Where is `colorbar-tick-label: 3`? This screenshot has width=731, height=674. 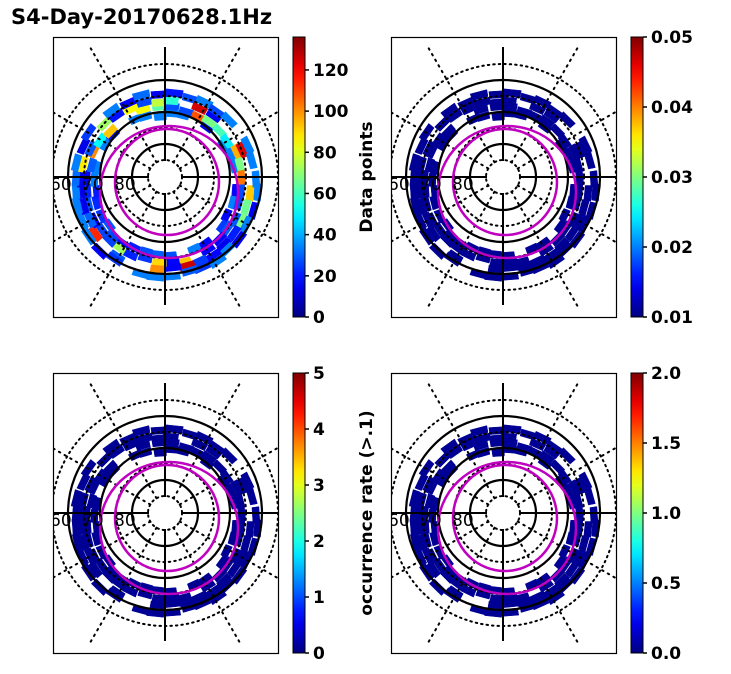
colorbar-tick-label: 3 is located at coordinates (319, 486).